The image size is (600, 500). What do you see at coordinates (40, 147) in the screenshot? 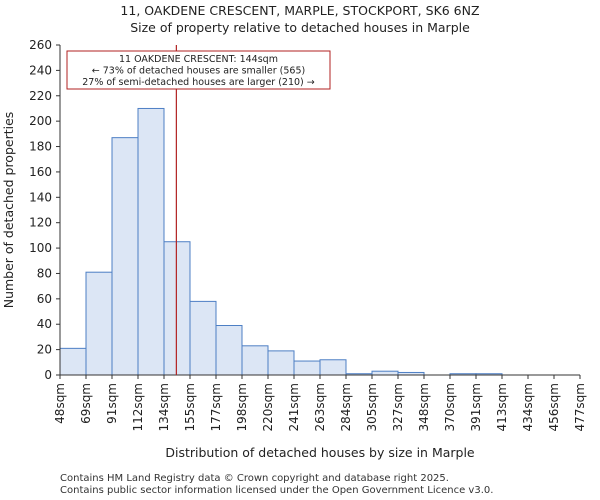
I see `y-tick-label: 180` at bounding box center [40, 147].